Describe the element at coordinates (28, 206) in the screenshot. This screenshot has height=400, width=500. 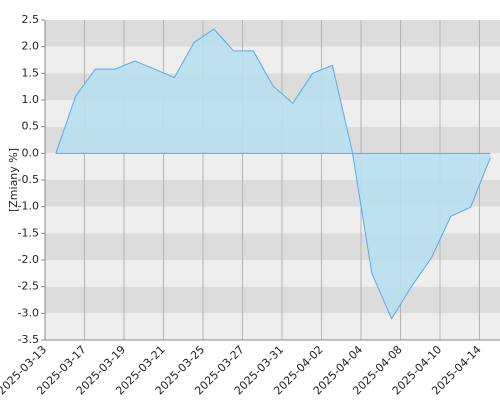
I see `y-tick-label: -1.0` at that location.